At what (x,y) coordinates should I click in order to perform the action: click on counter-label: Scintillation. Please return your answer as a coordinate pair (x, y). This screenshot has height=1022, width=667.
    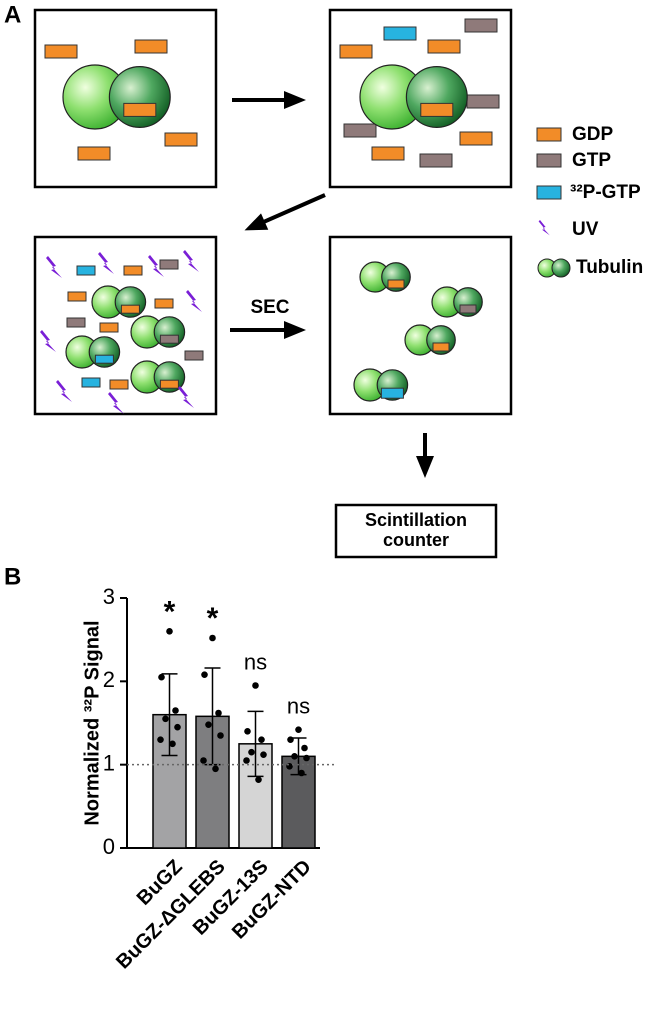
    Looking at the image, I should click on (416, 520).